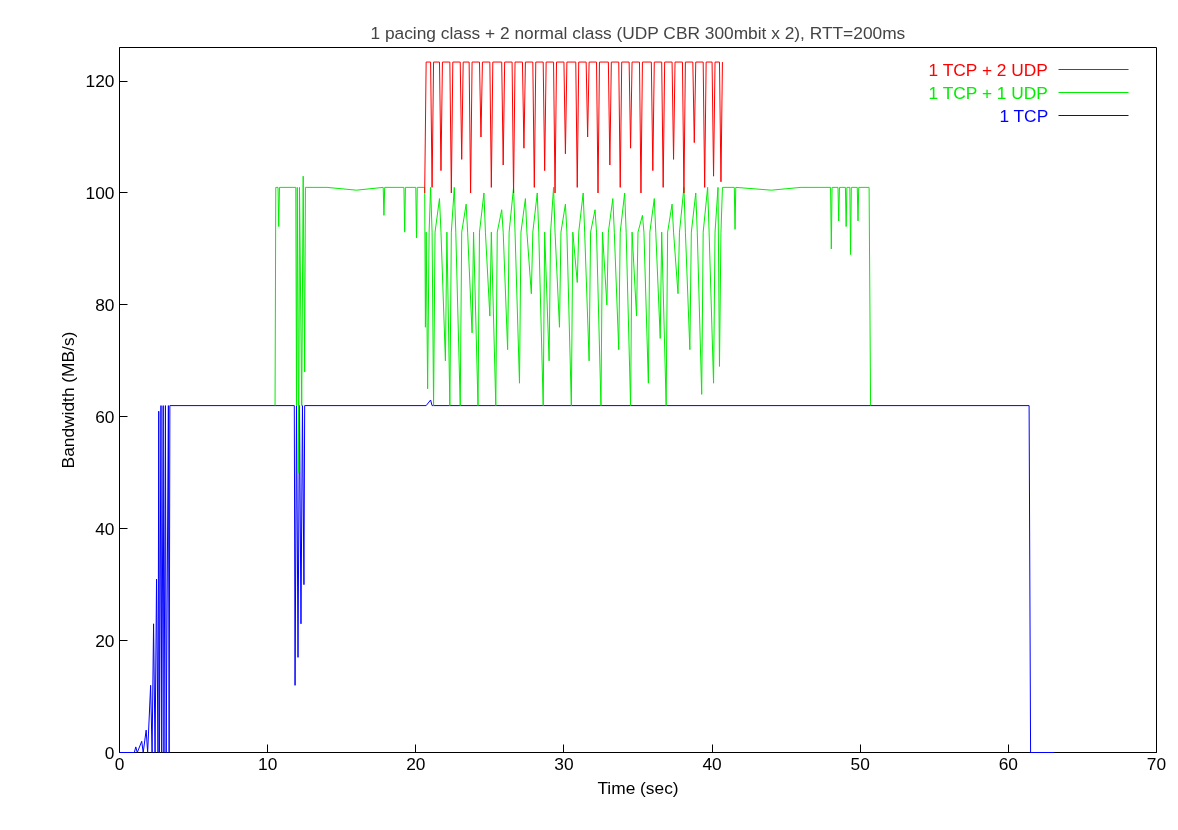  I want to click on x-axis-title: Time (sec), so click(638, 787).